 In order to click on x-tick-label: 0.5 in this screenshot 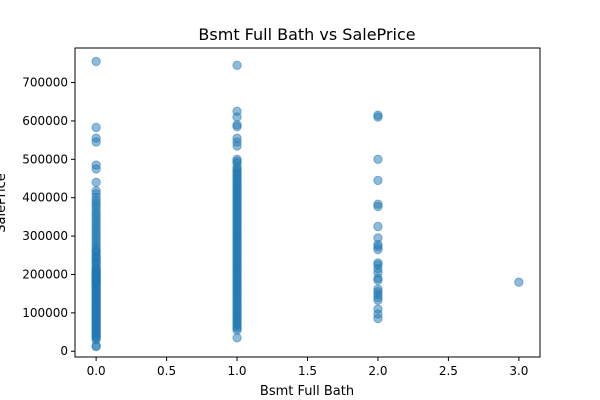, I will do `click(166, 371)`.